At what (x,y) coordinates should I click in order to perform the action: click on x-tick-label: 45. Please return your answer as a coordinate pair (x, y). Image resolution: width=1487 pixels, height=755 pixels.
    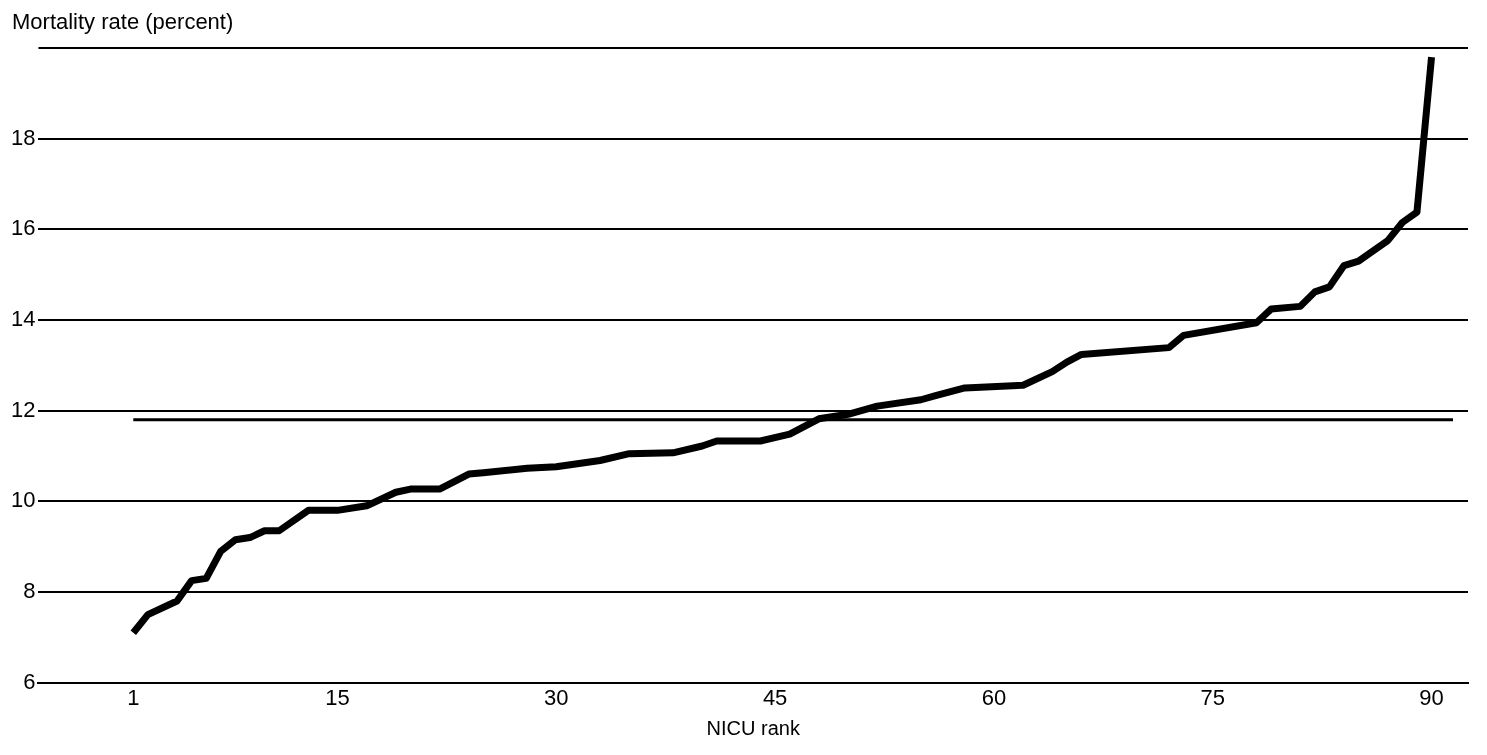
    Looking at the image, I should click on (775, 697).